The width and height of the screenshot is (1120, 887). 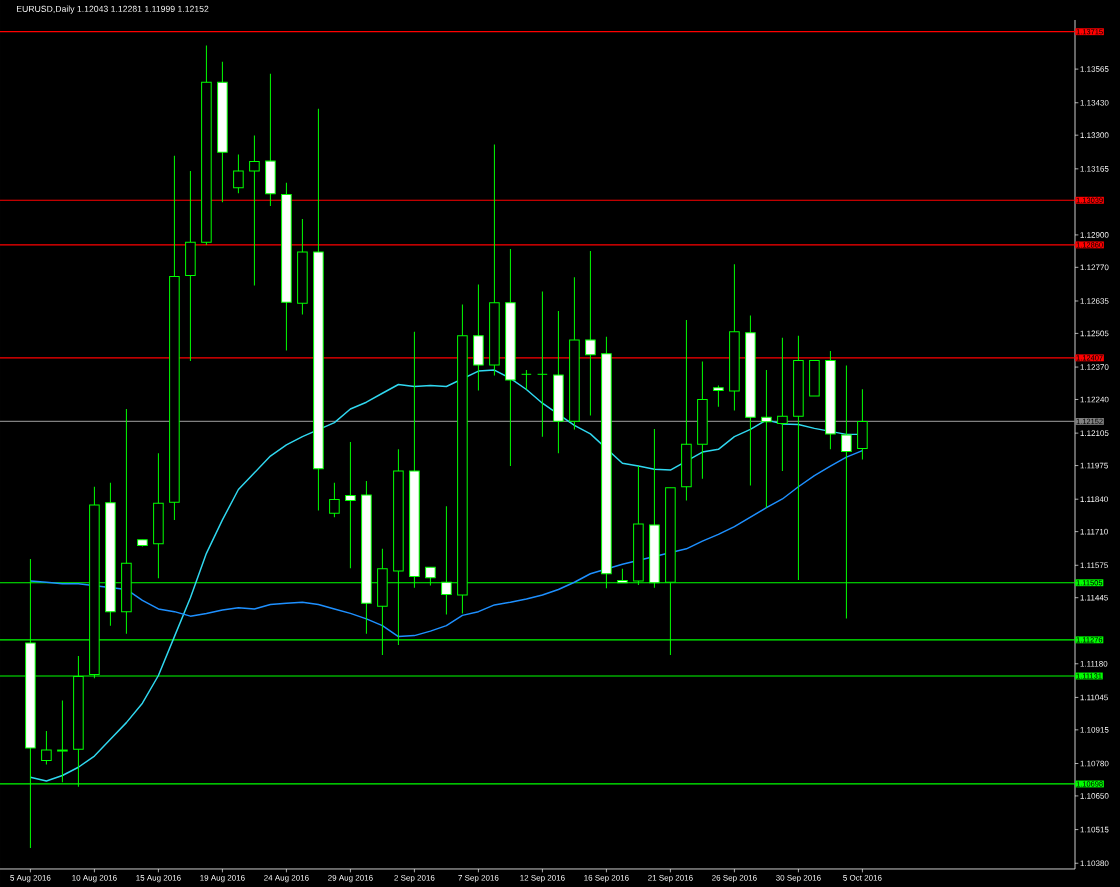 I want to click on y-tick-label: 1.11710, so click(x=1094, y=531).